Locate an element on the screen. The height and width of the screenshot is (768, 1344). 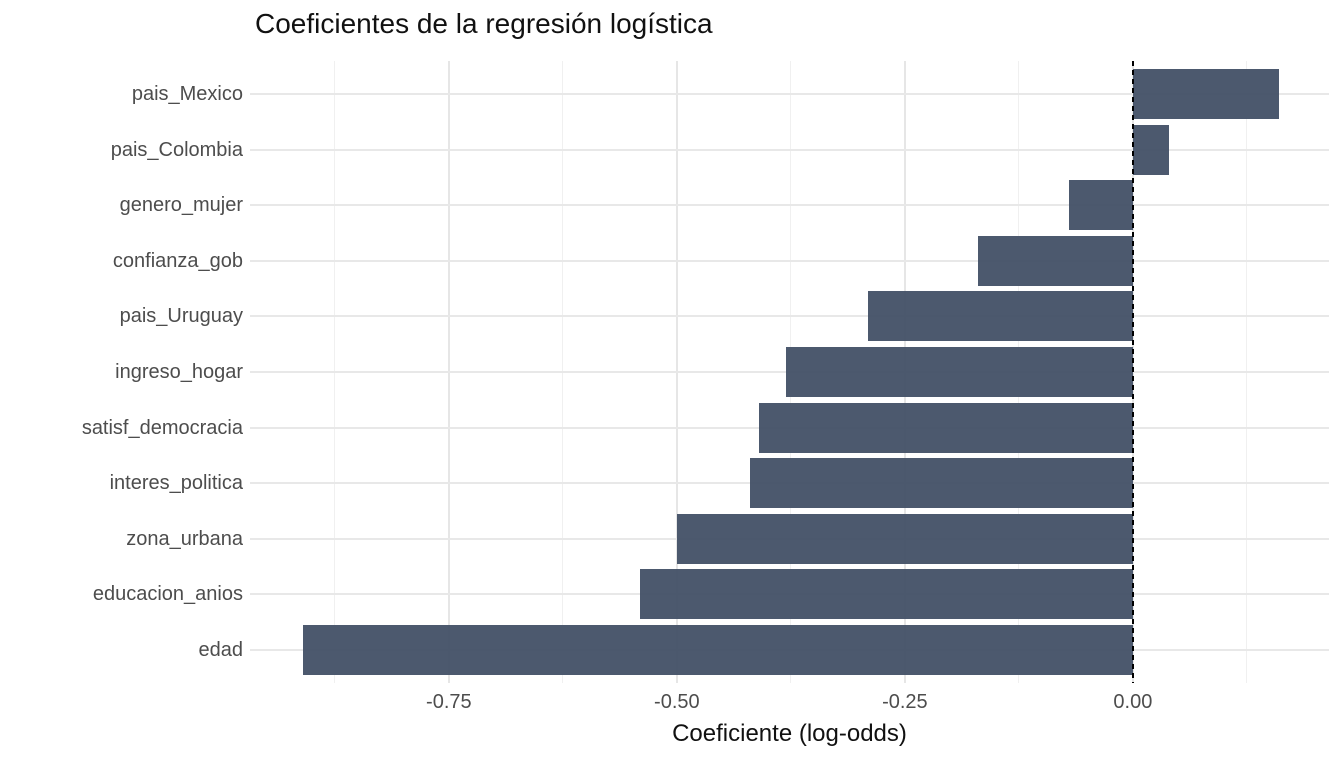
y-axis-label: pais_Uruguay is located at coordinates (181, 316).